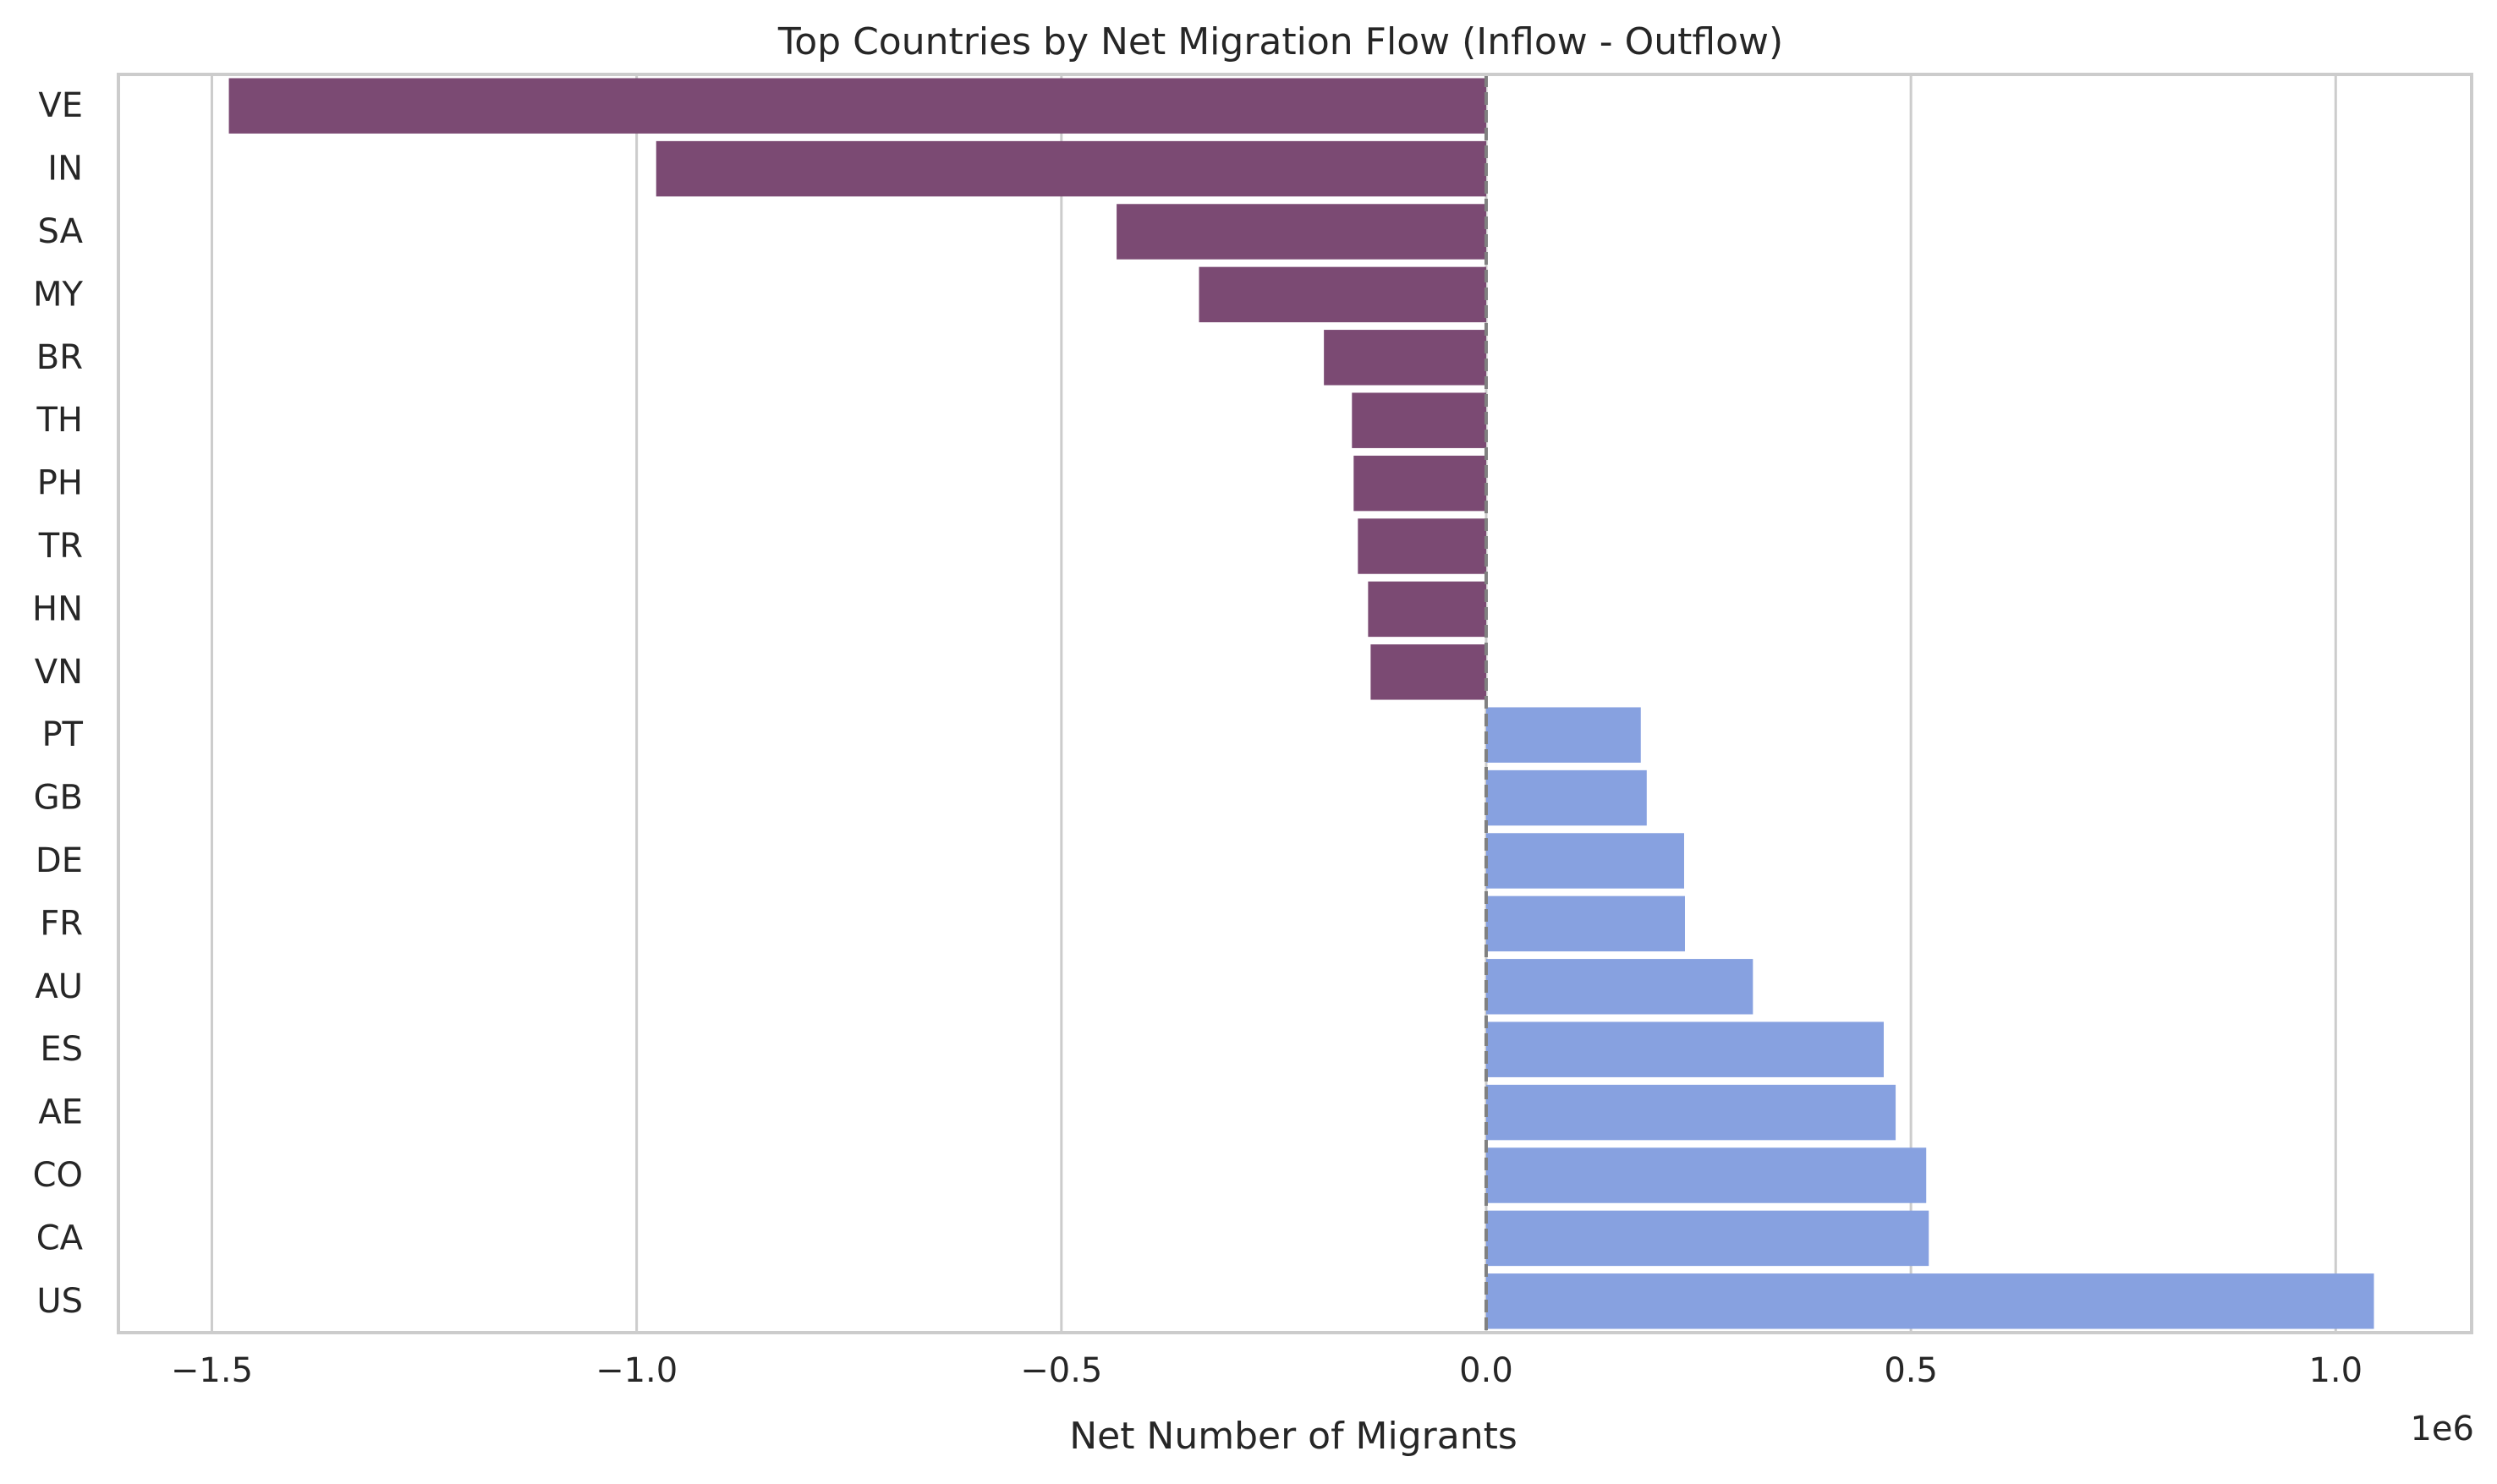 The width and height of the screenshot is (2497, 1484). Describe the element at coordinates (1929, 1301) in the screenshot. I see `bar-us` at that location.